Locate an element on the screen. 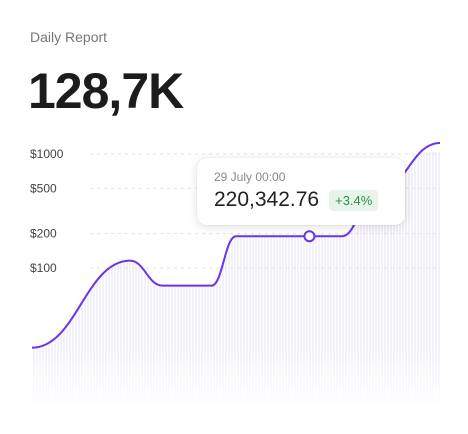 The width and height of the screenshot is (468, 434). card-title: Daily Report is located at coordinates (69, 37).